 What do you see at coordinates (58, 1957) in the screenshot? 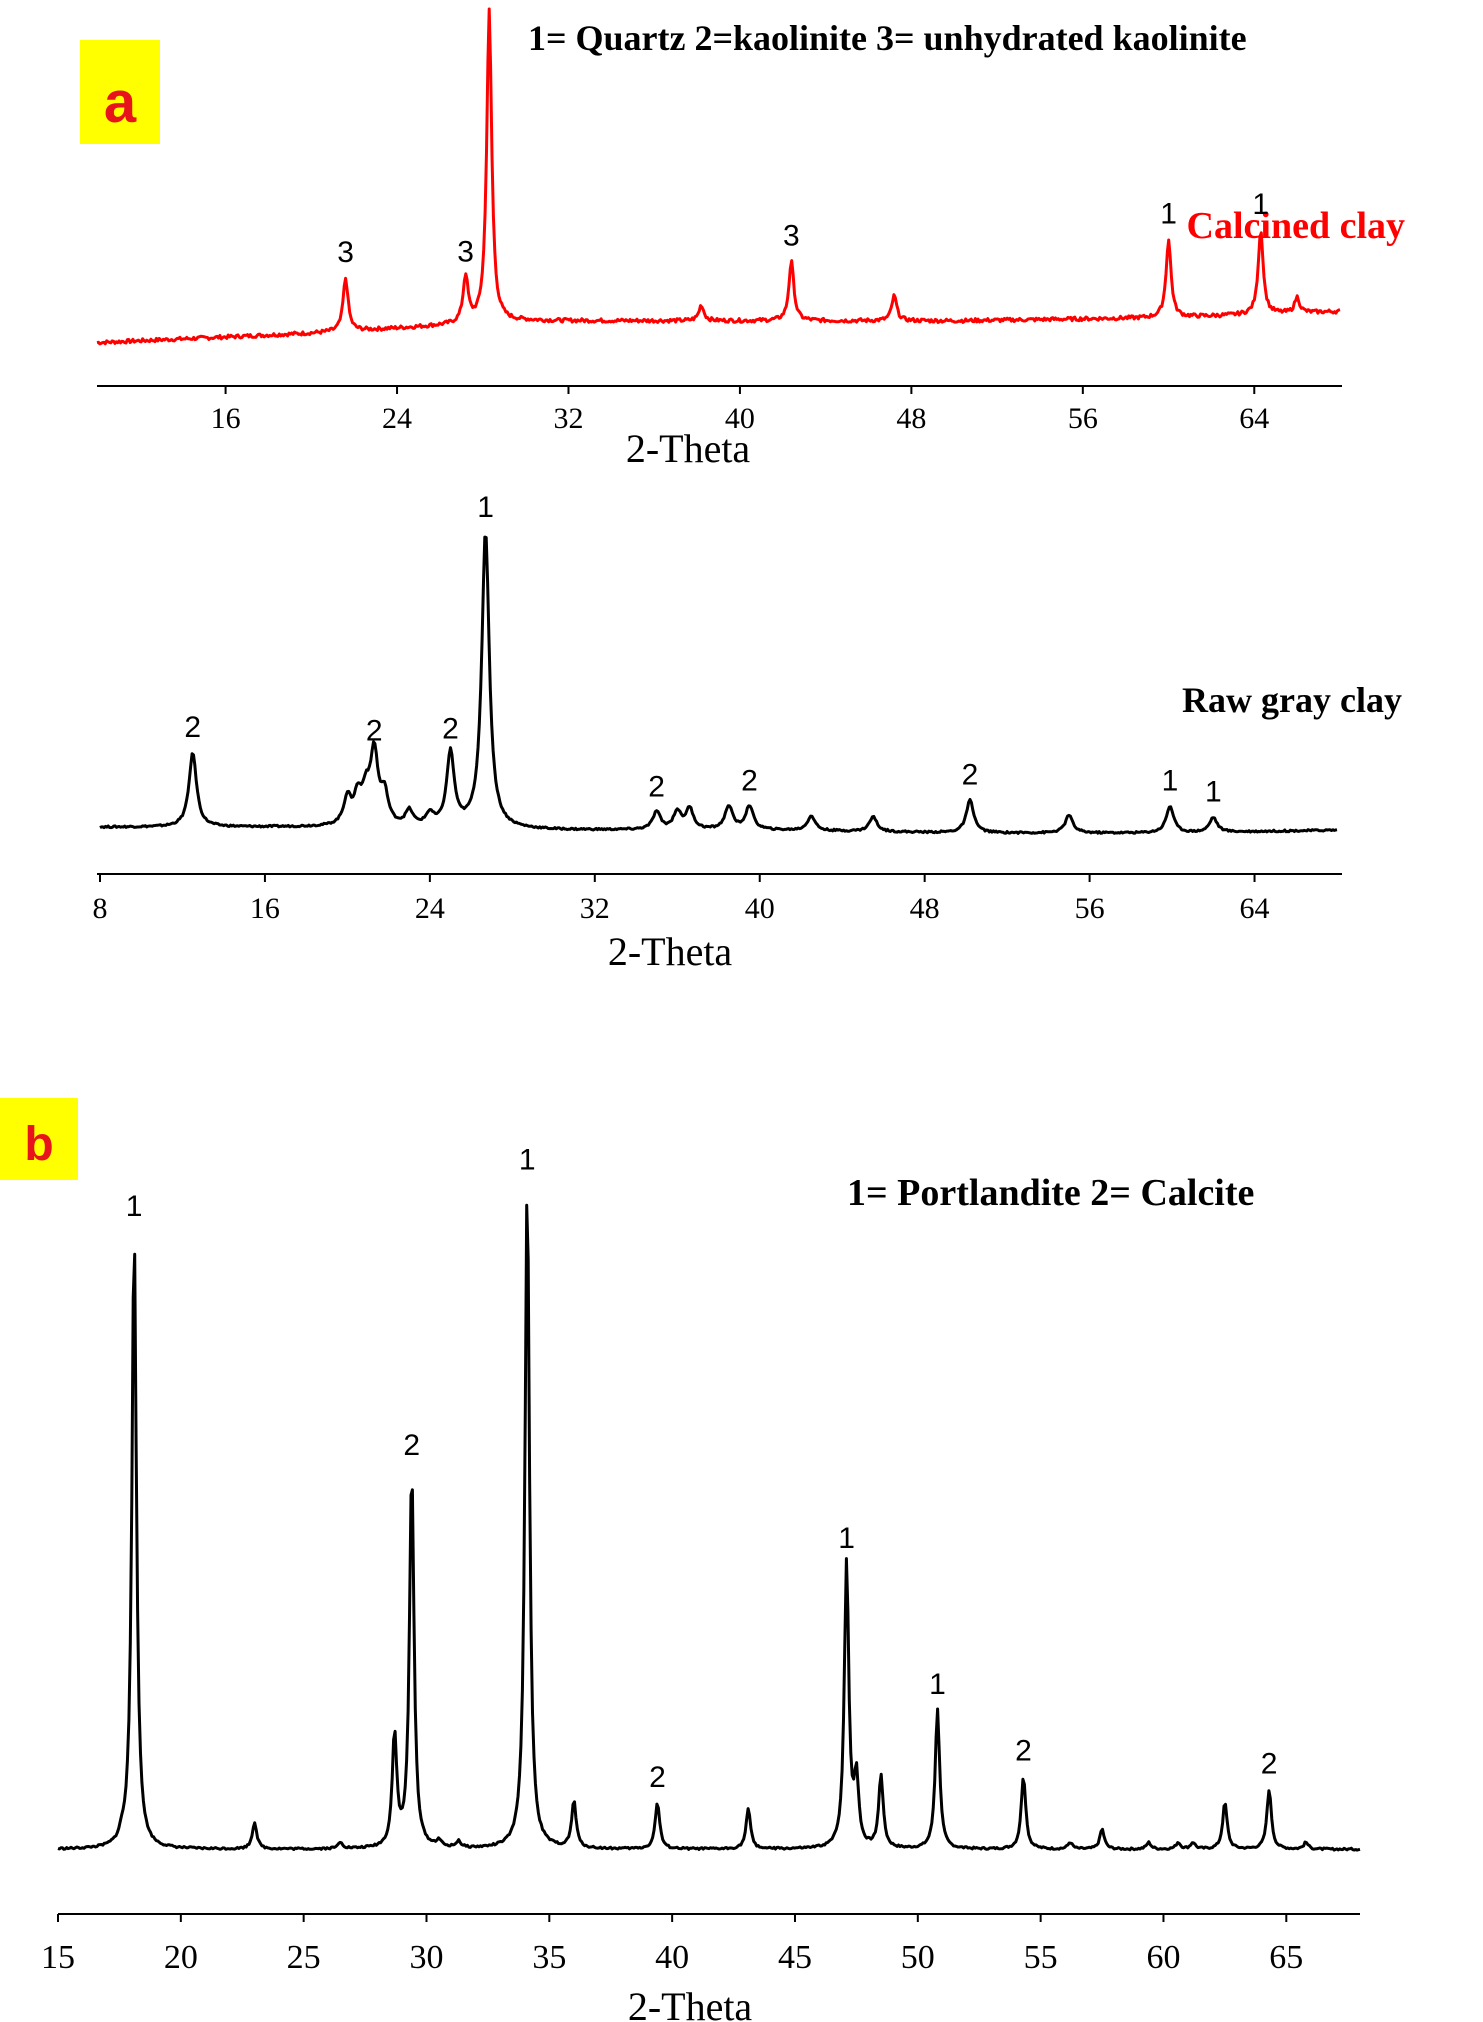
I see `x-tick-label: 15` at bounding box center [58, 1957].